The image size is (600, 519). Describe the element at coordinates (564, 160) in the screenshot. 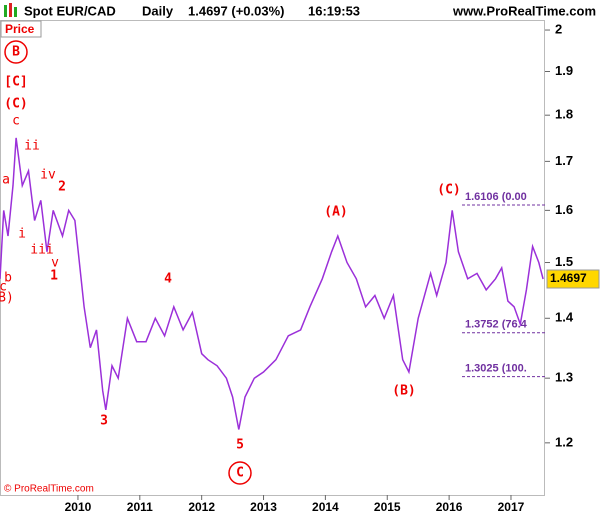

I see `y-tick-label: 1.7` at that location.